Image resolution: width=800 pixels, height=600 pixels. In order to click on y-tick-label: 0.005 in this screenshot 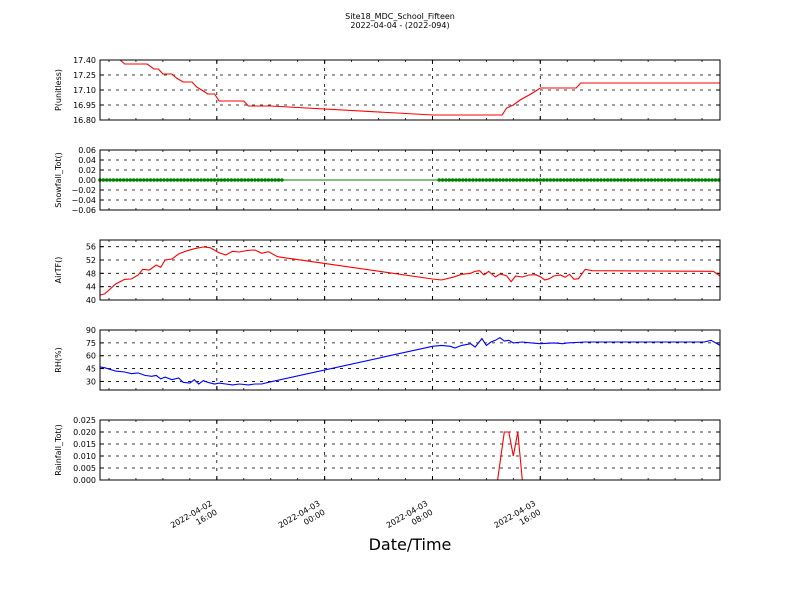, I will do `click(84, 468)`.